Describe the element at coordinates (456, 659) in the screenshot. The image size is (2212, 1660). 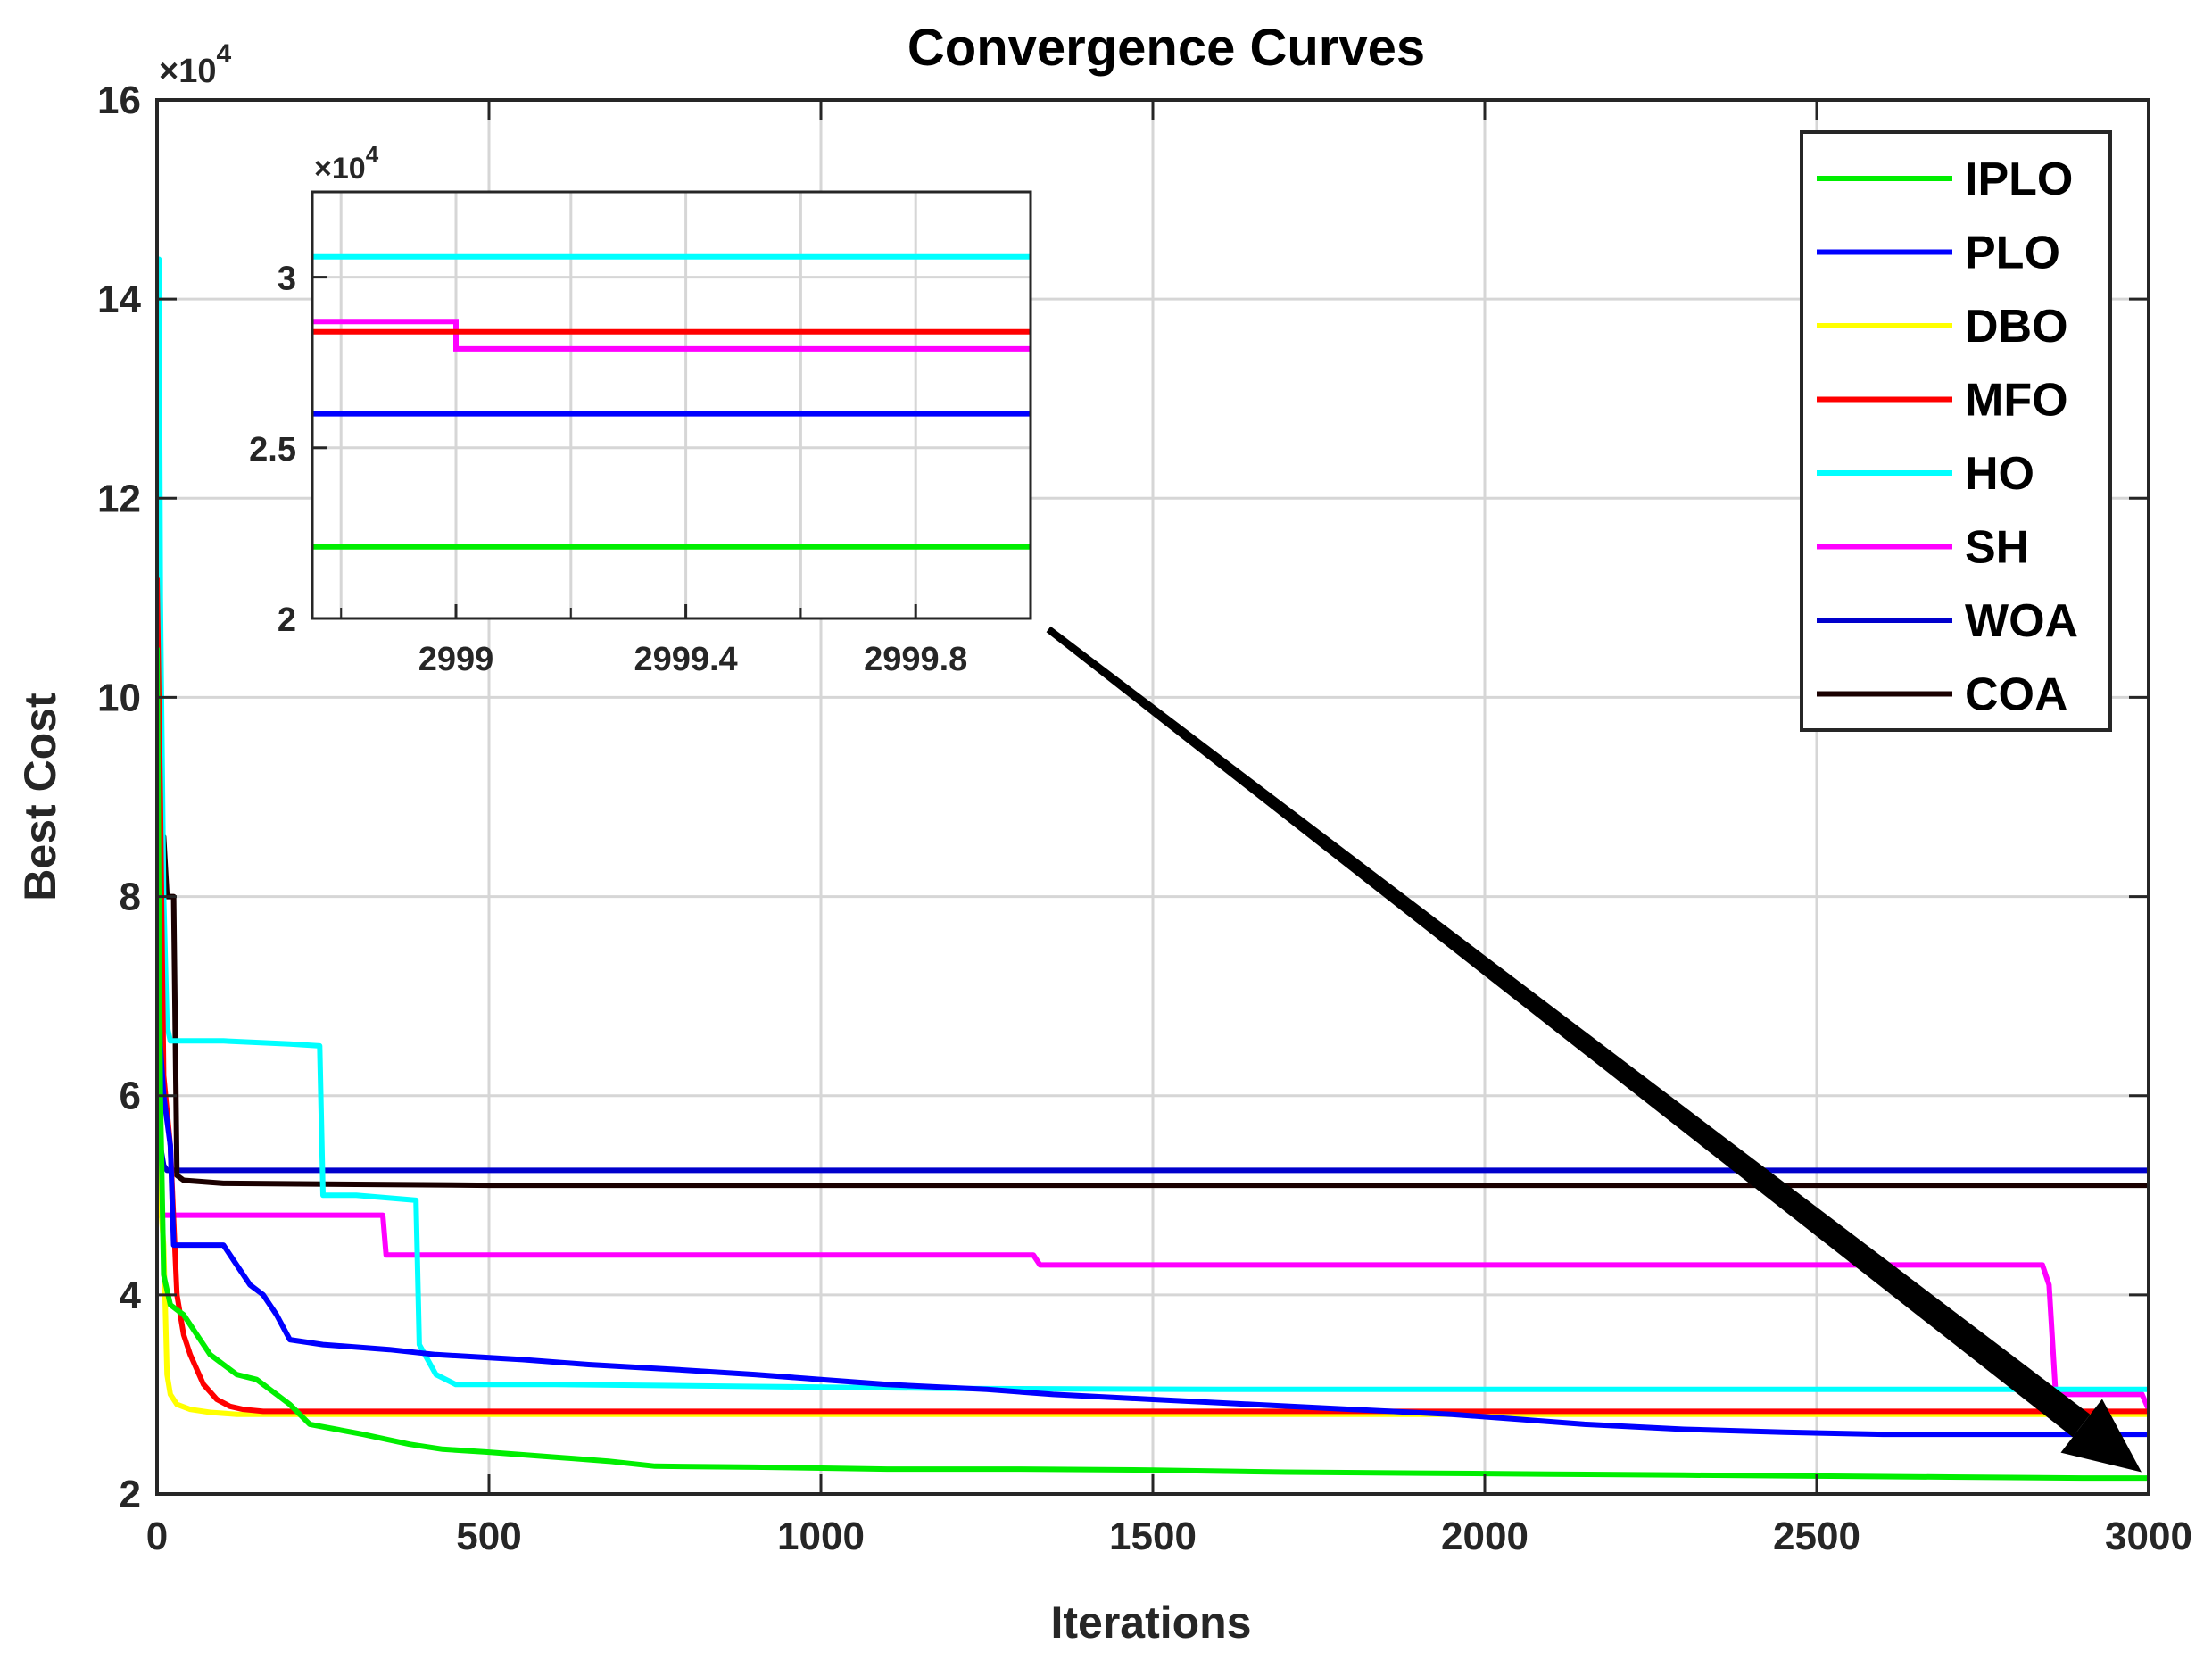
I see `inset-x-tick-label: 2999` at that location.